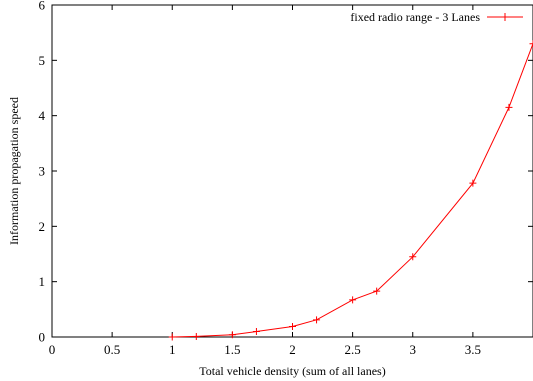 The height and width of the screenshot is (381, 533). Describe the element at coordinates (353, 349) in the screenshot. I see `x-tick-label: 2.5` at that location.